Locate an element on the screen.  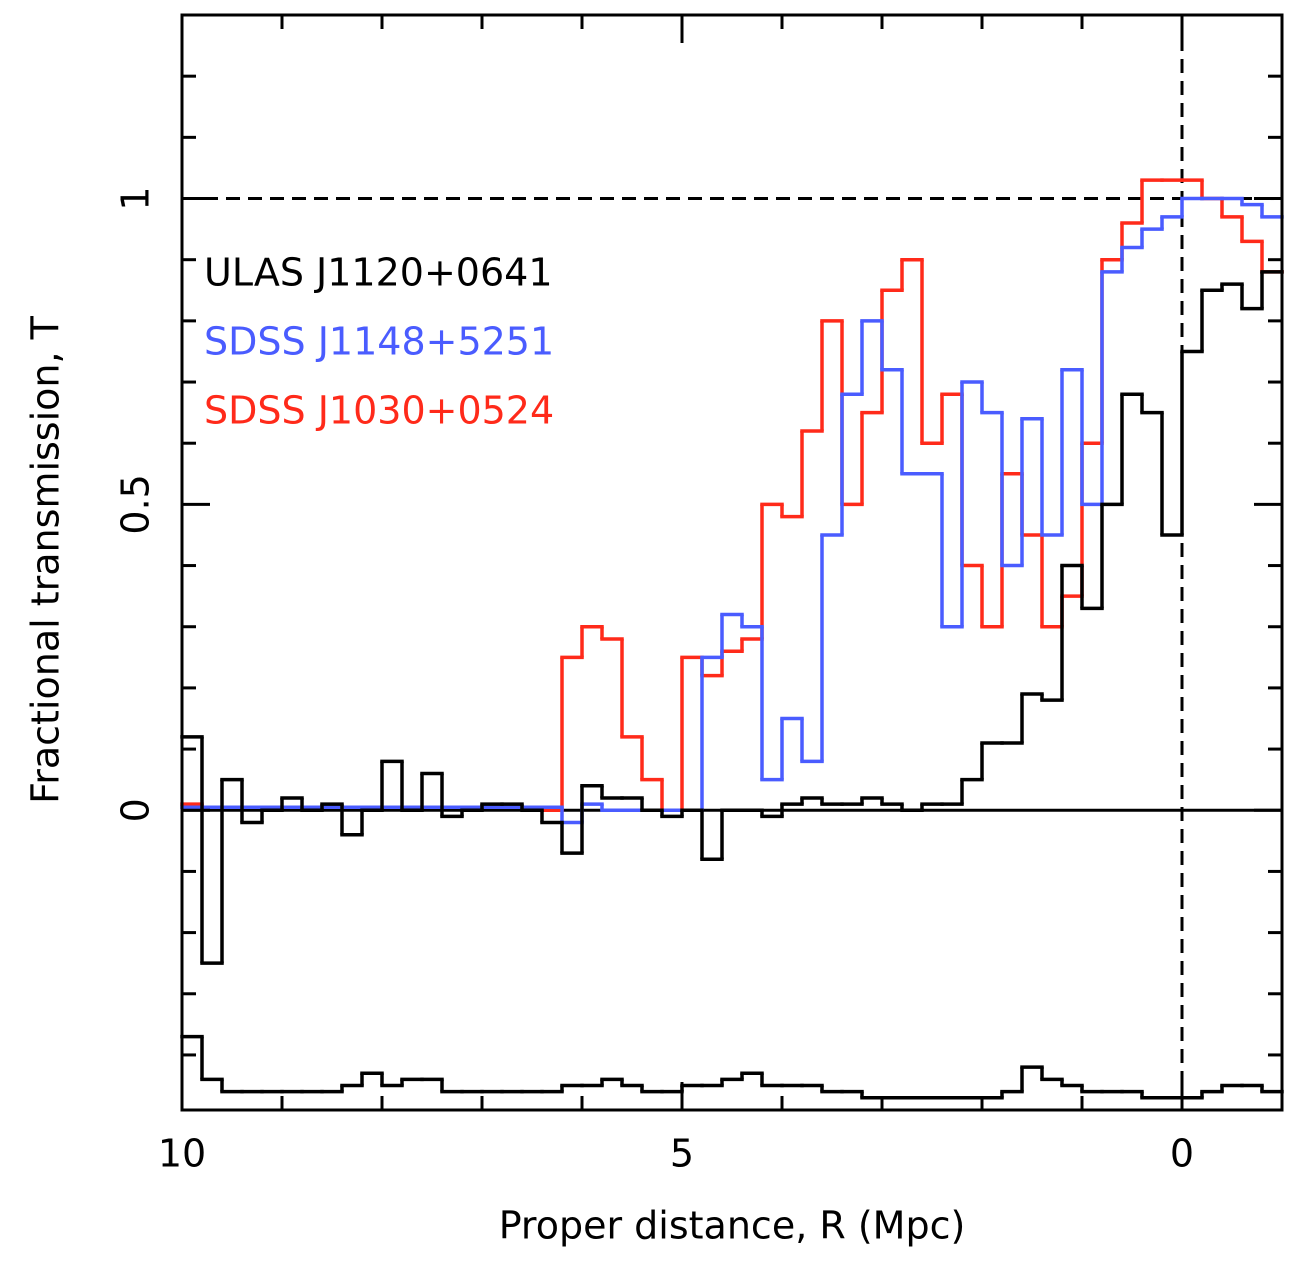
y-axis-label: Fractional transmission, T is located at coordinates (46, 559).